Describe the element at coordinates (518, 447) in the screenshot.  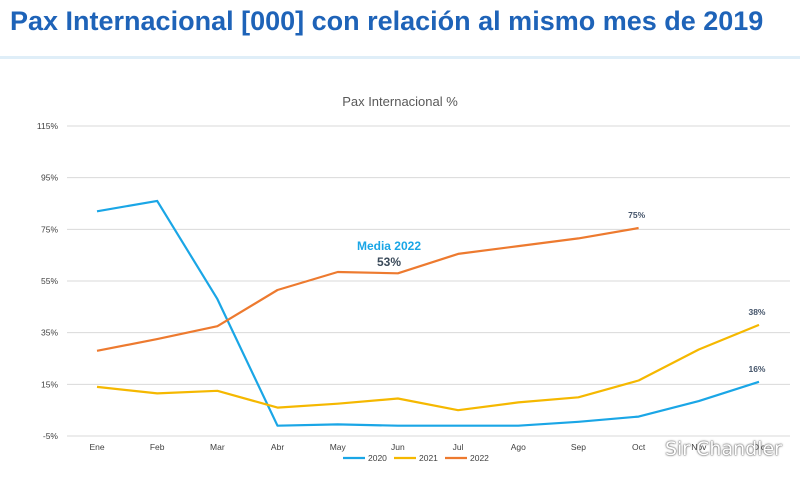
I see `x-tick-label: Ago` at that location.